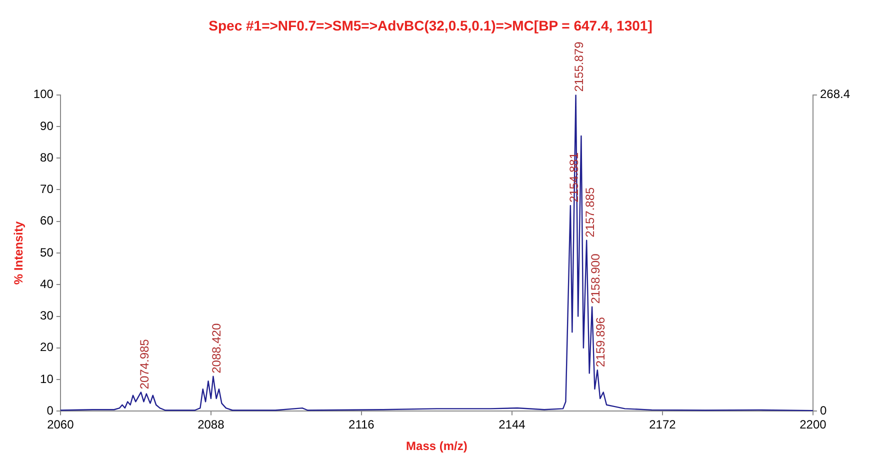 The height and width of the screenshot is (466, 871). I want to click on y-tick-label: 10, so click(47, 379).